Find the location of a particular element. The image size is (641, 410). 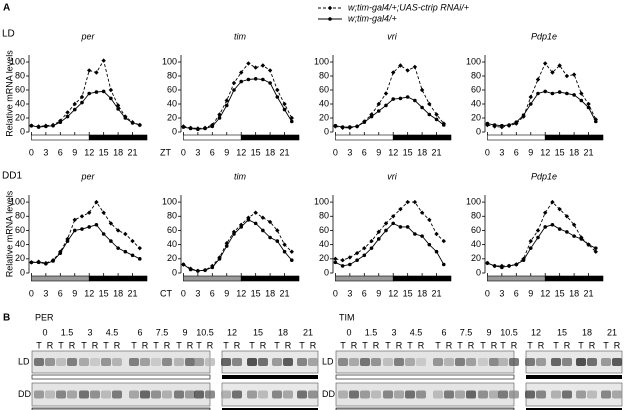

time-label: 6 is located at coordinates (139, 332).